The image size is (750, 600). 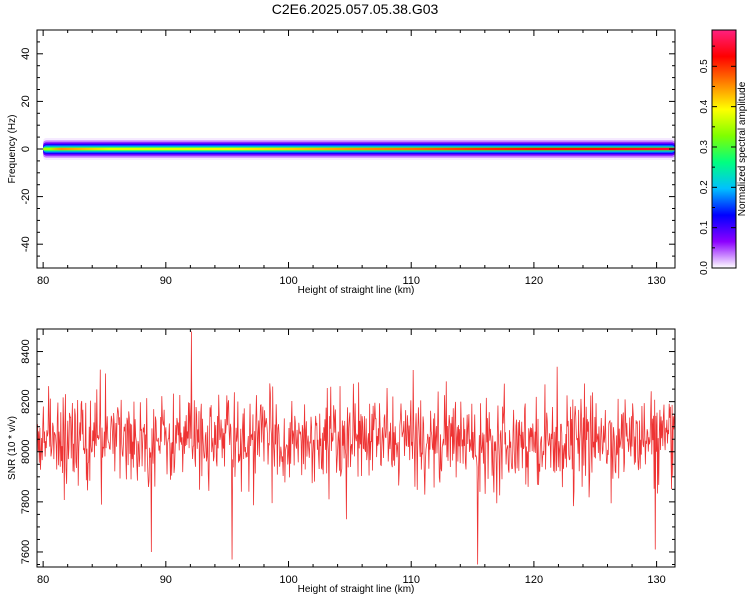 What do you see at coordinates (704, 268) in the screenshot?
I see `colorbar-tick-label: 0.0` at bounding box center [704, 268].